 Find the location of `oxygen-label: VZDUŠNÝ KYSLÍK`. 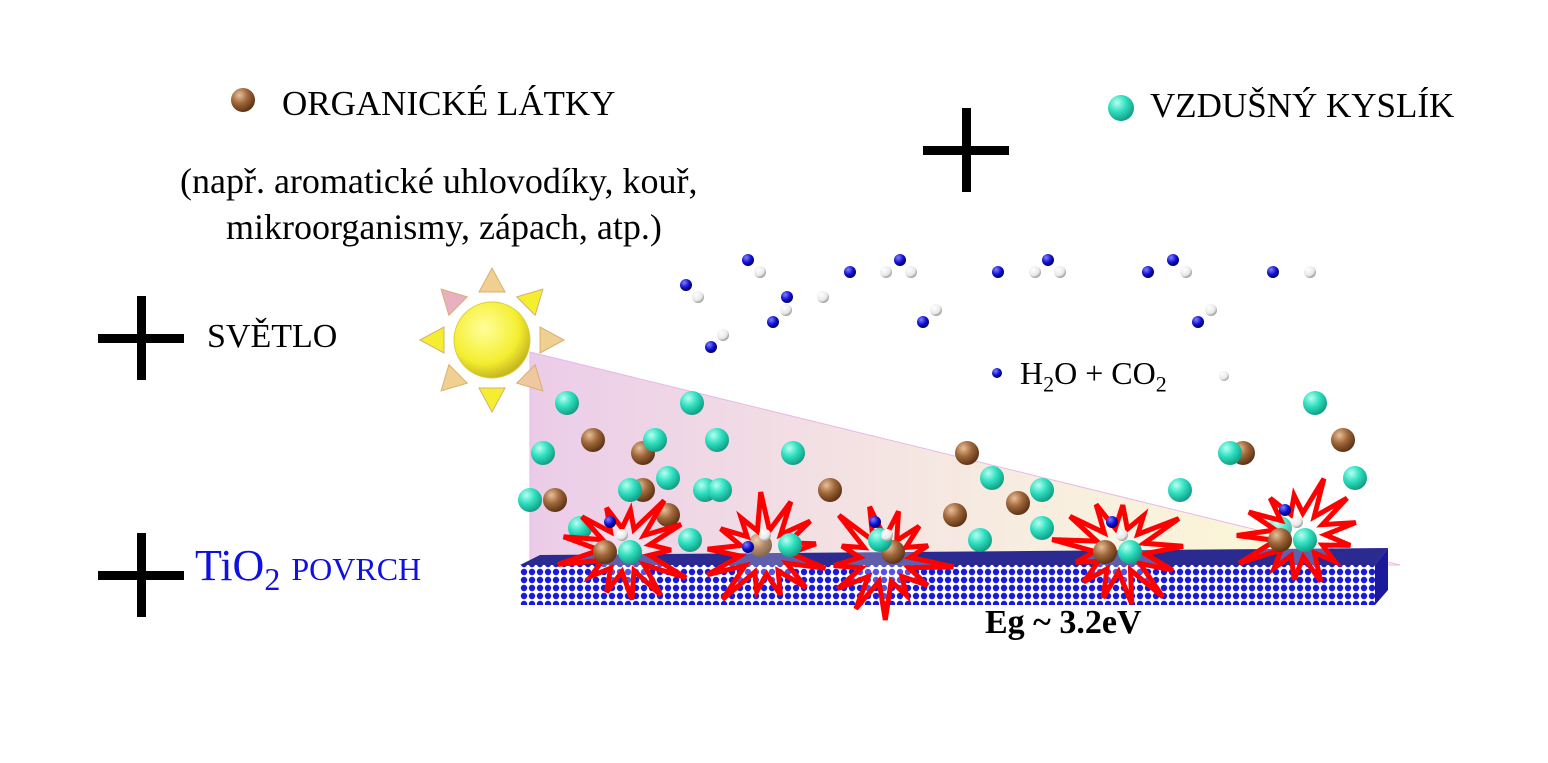

oxygen-label: VZDUŠNÝ KYSLÍK is located at coordinates (1302, 105).